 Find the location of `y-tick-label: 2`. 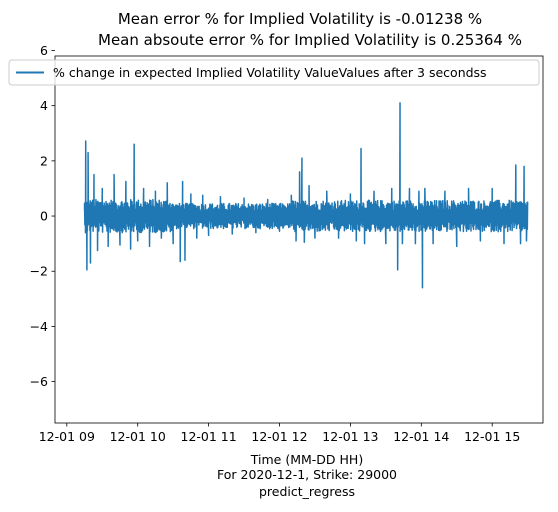

y-tick-label: 2 is located at coordinates (44, 160).